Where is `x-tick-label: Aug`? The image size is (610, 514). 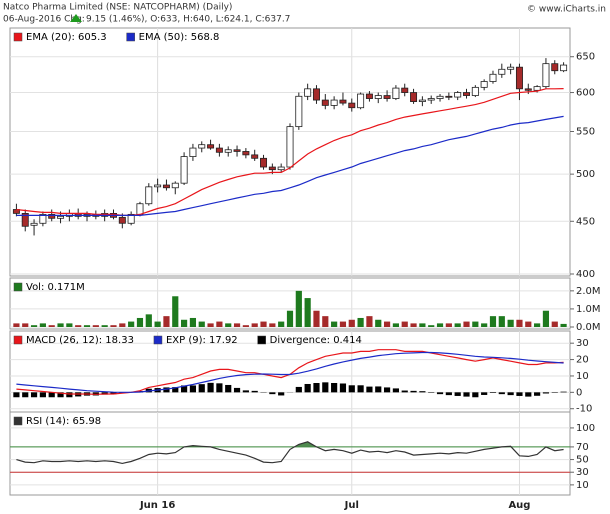
x-tick-label: Aug is located at coordinates (519, 505).